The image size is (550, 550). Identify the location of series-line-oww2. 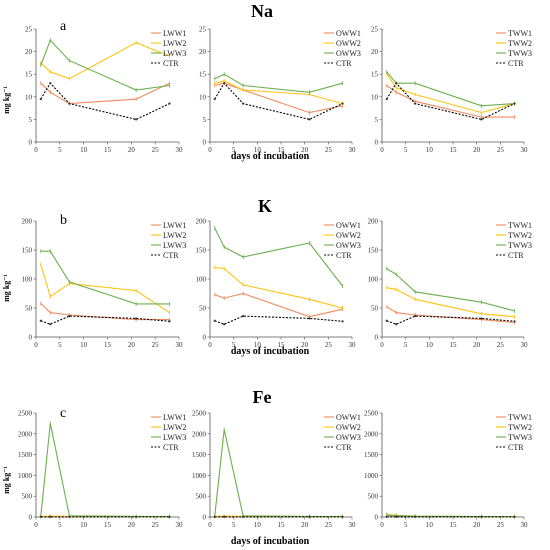
(278, 92).